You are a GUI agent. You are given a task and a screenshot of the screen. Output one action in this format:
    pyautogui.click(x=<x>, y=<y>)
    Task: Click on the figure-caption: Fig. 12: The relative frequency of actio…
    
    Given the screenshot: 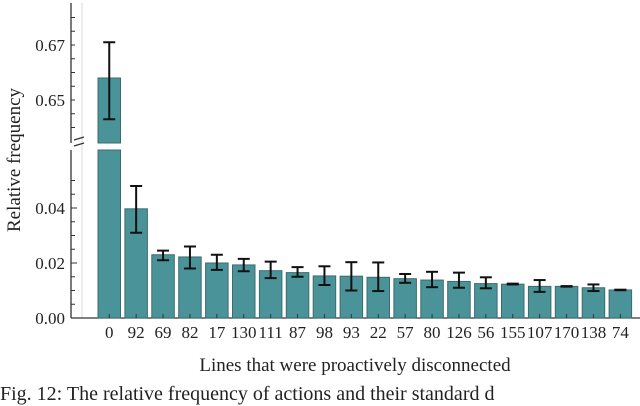 What is the action you would take?
    pyautogui.click(x=247, y=394)
    